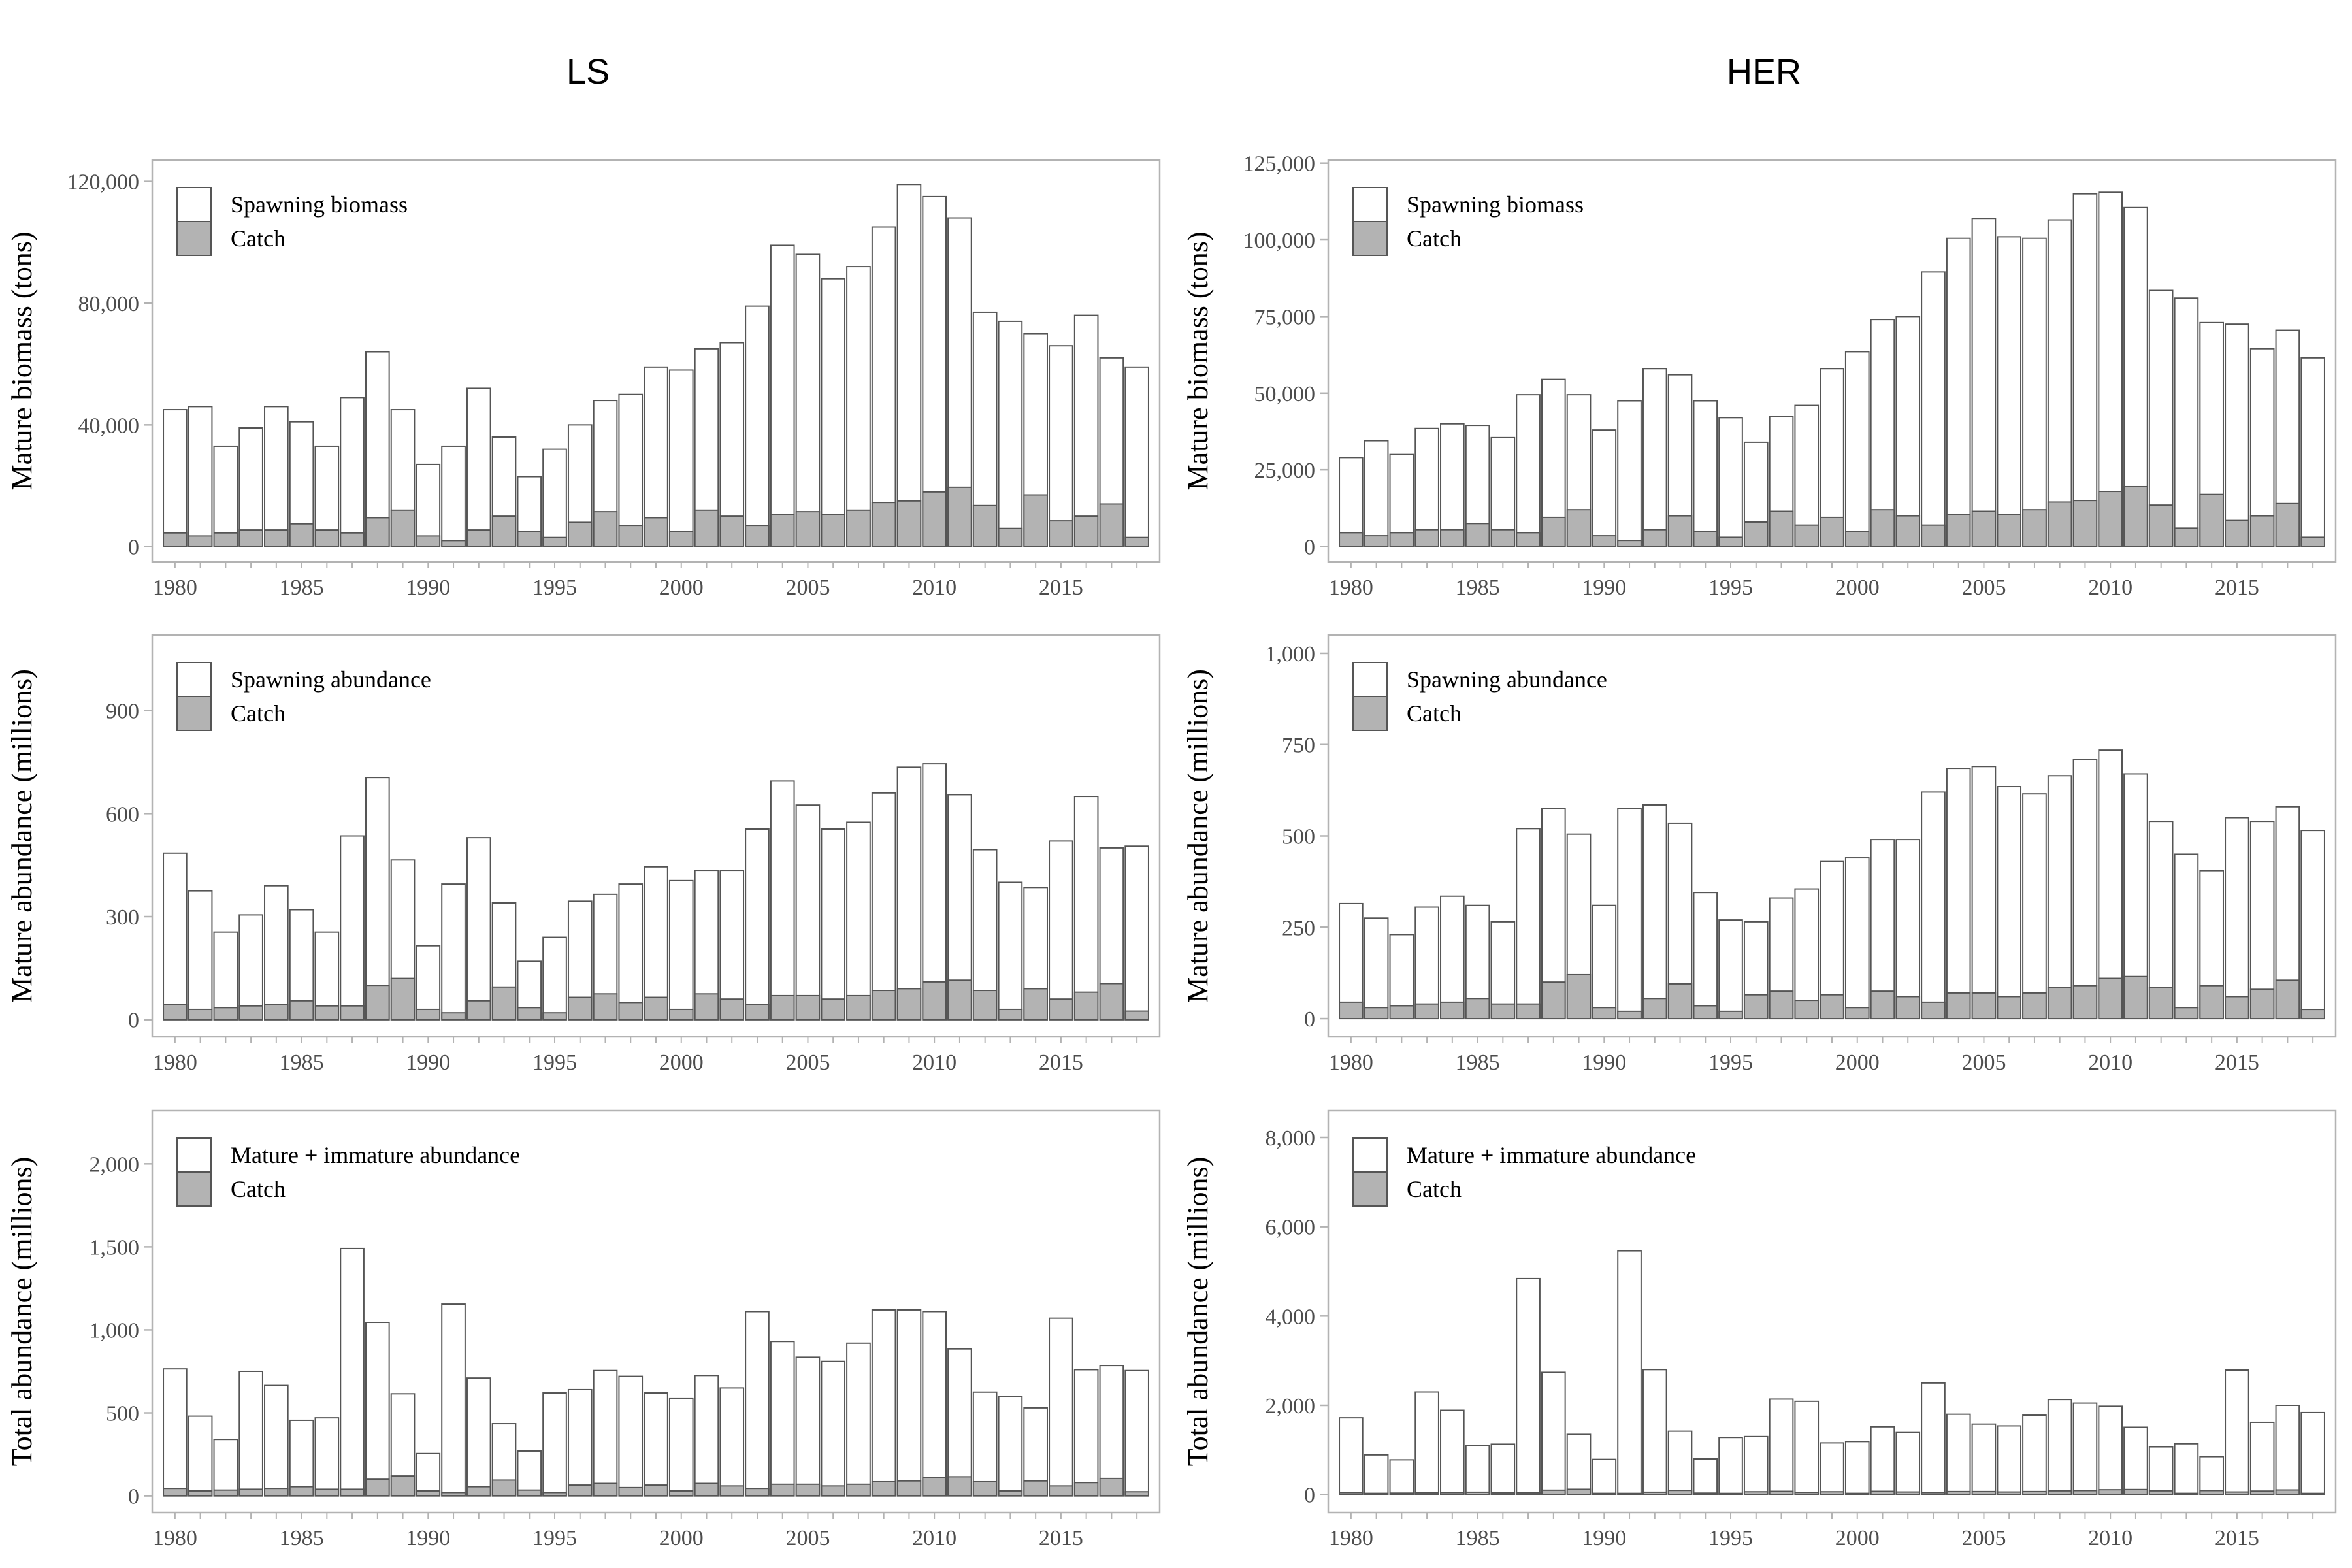 The width and height of the screenshot is (2352, 1568). I want to click on bar-catch-2010, so click(934, 519).